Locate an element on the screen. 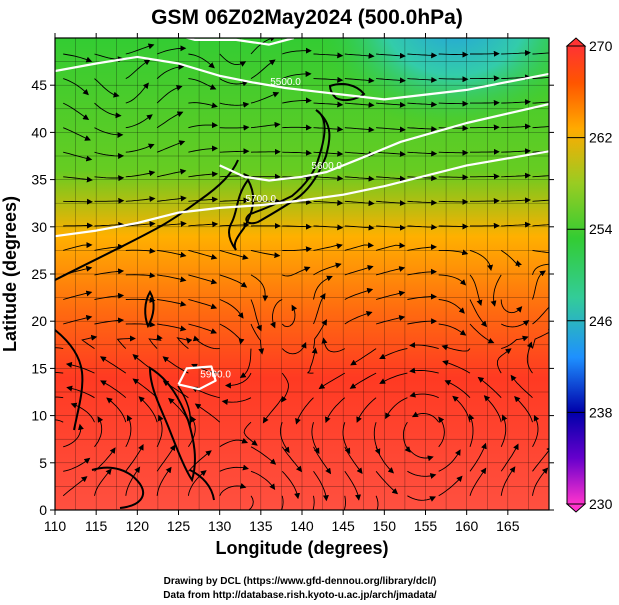 This screenshot has height=605, width=619. y-tick-label: 25 is located at coordinates (39, 274).